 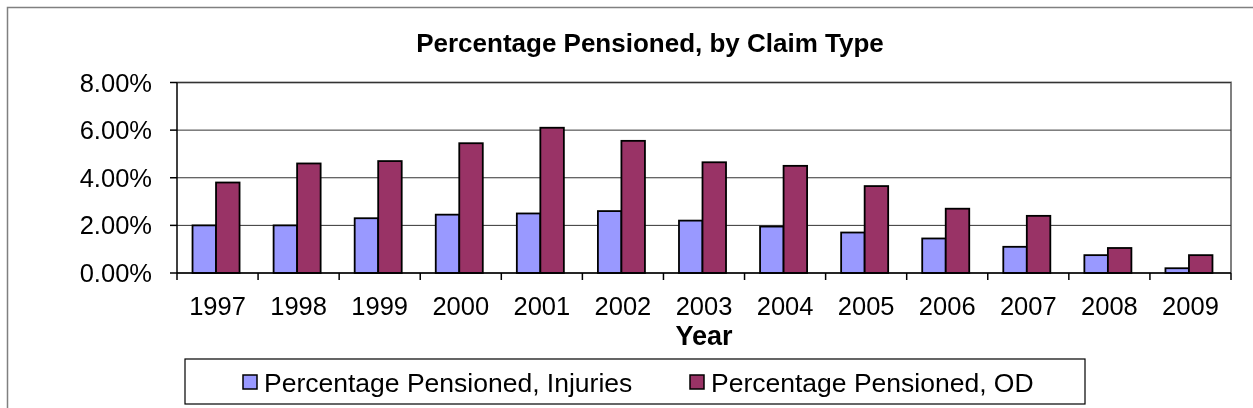 What do you see at coordinates (1028, 306) in the screenshot?
I see `x-tick-label: 2007` at bounding box center [1028, 306].